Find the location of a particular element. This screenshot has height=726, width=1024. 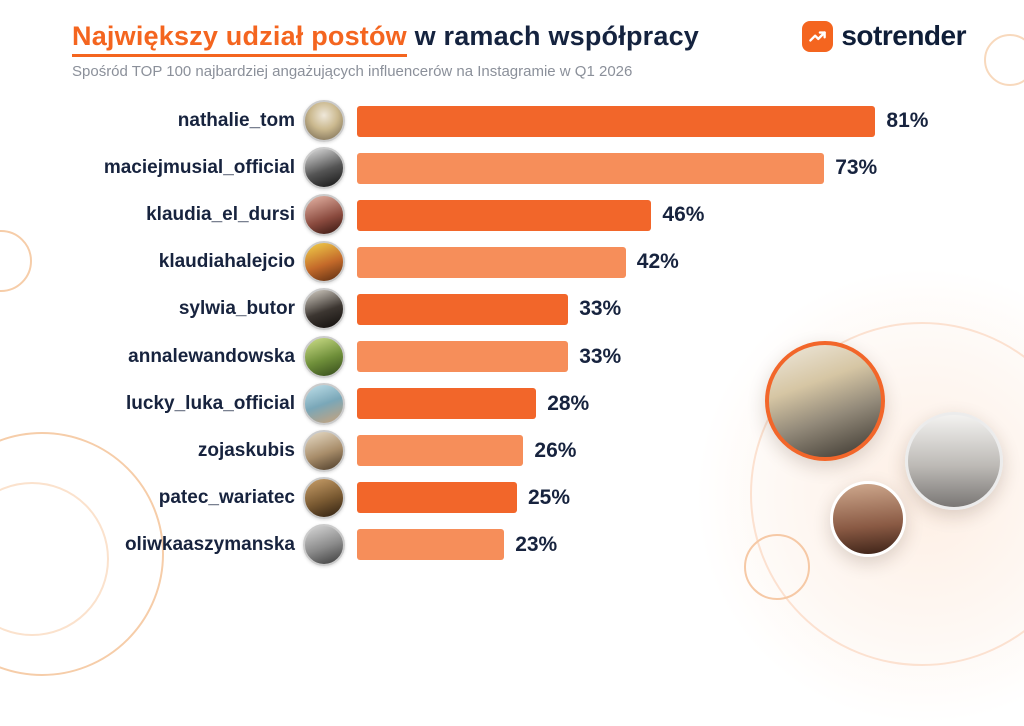

influencer-name: oliwkaaszymanska is located at coordinates (209, 544).